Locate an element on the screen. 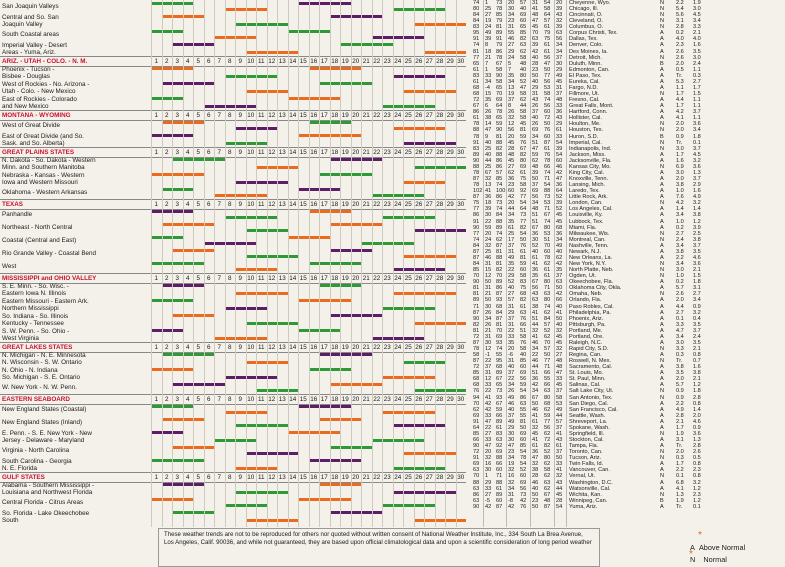  temperature-value: 5 is located at coordinates (510, 63).